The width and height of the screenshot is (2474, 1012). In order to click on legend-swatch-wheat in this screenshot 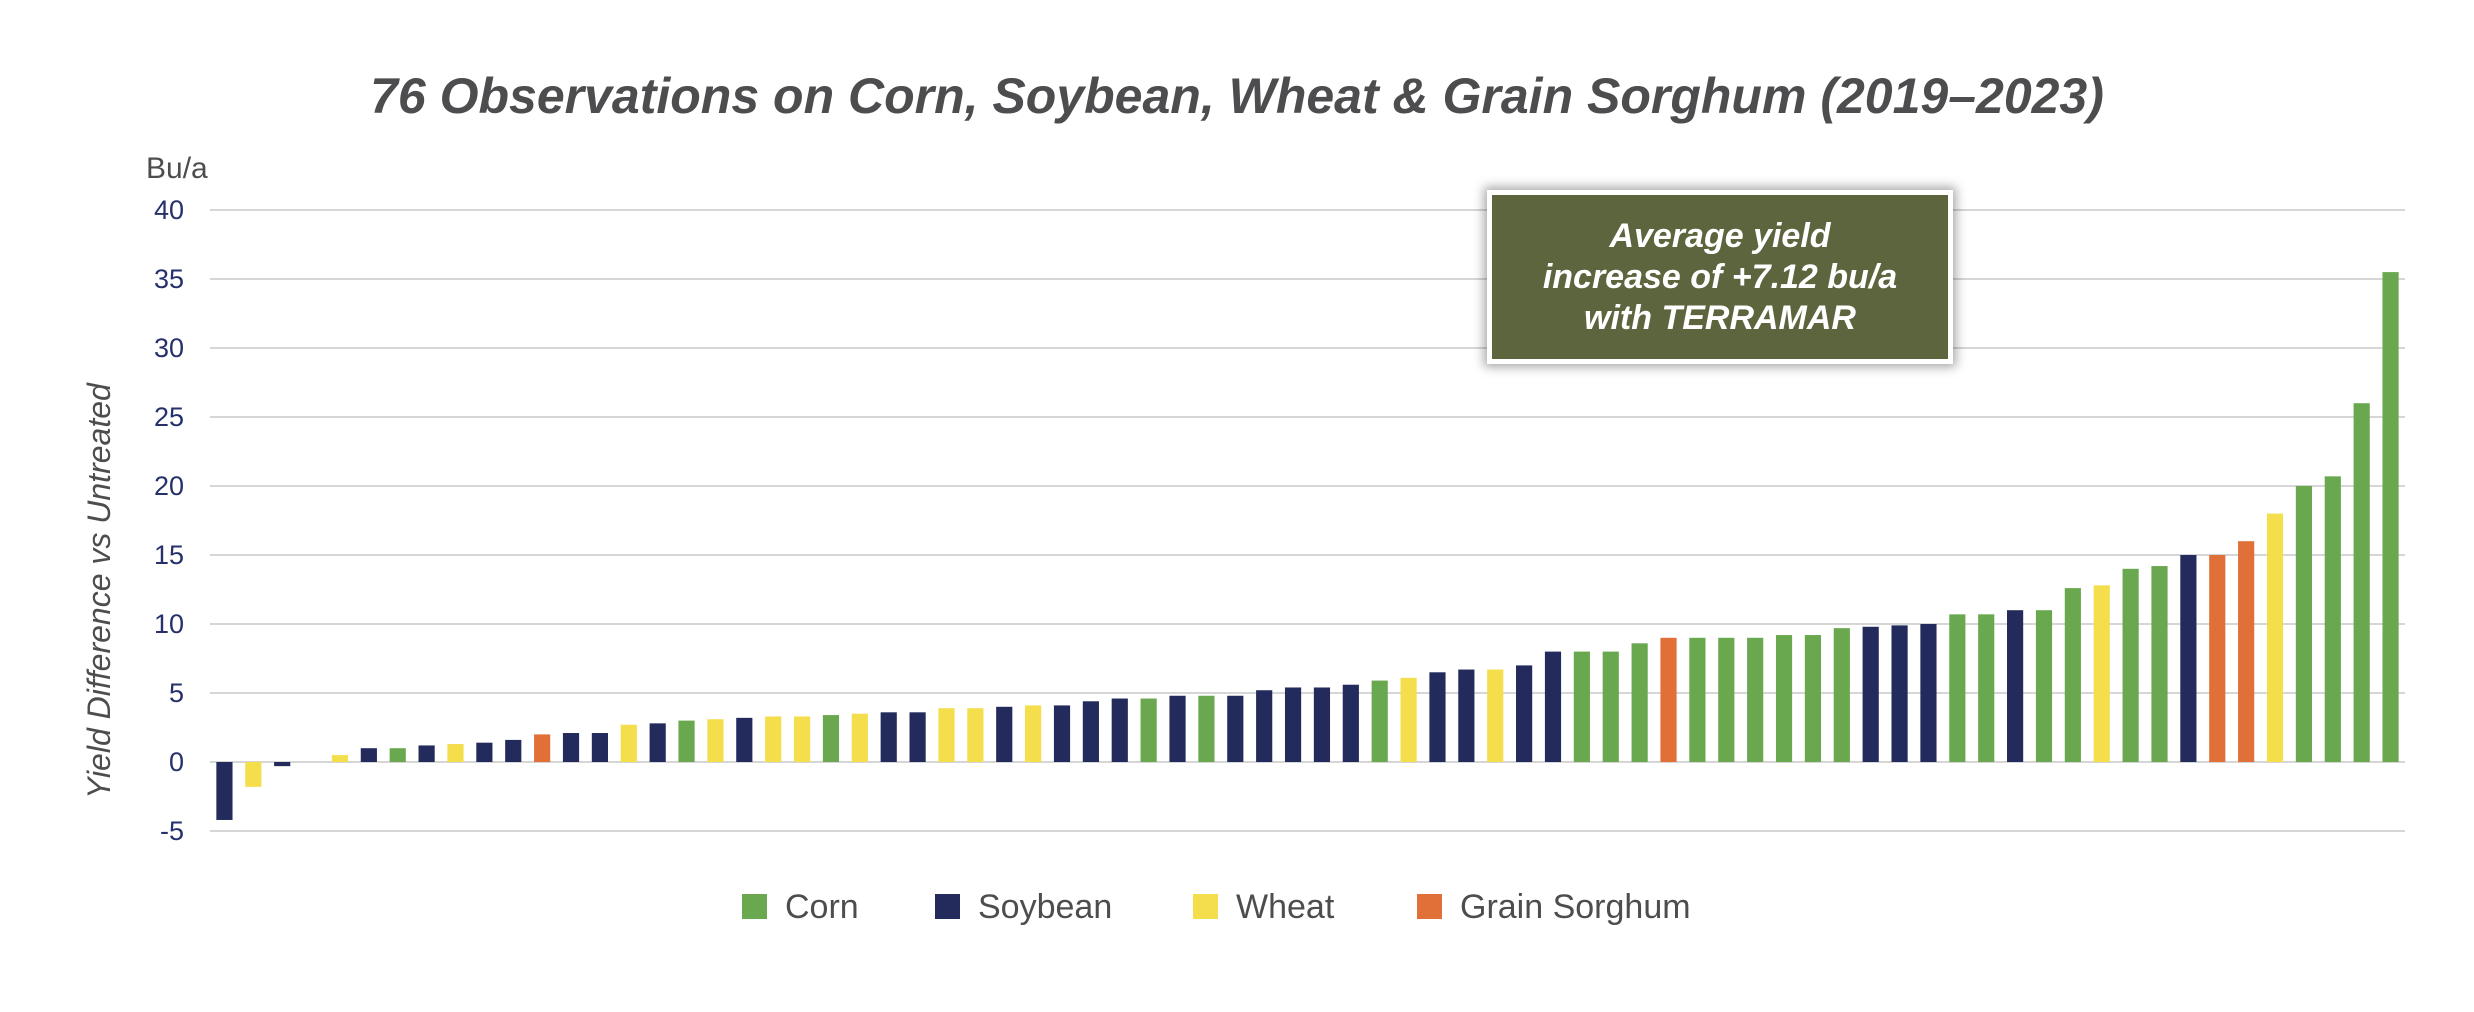, I will do `click(1205, 906)`.